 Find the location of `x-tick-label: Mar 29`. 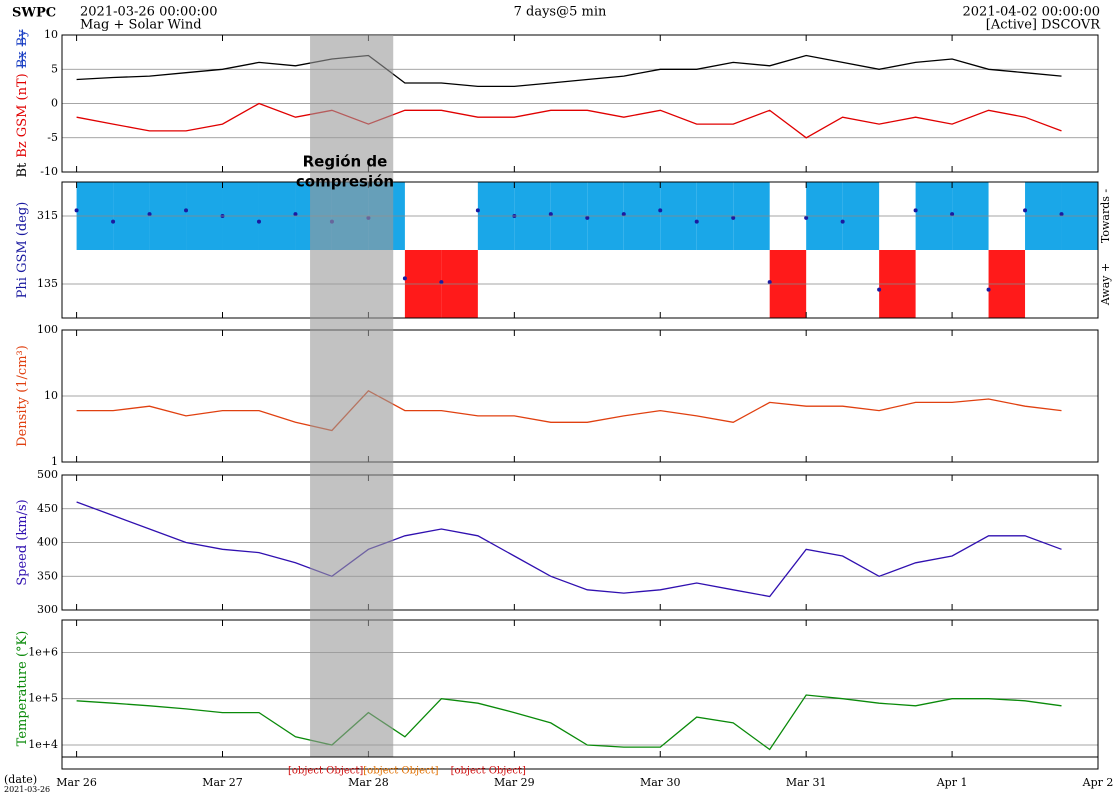

x-tick-label: Mar 29 is located at coordinates (514, 782).